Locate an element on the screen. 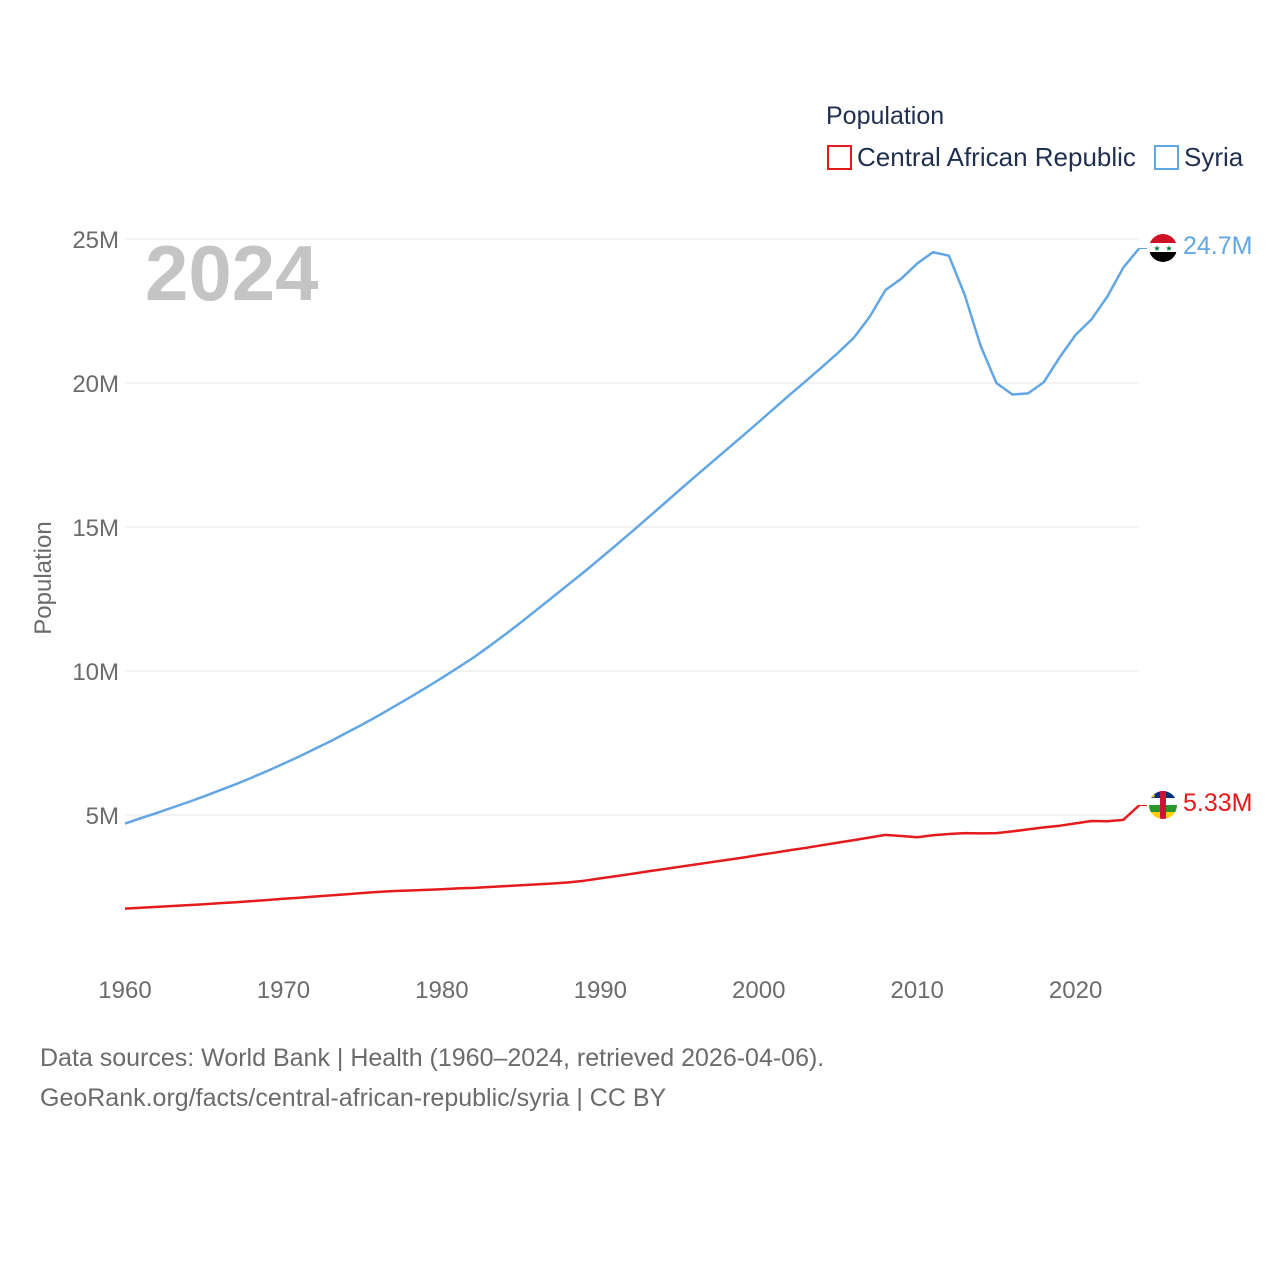 This screenshot has width=1280, height=1280. x-tick-label: 1970 is located at coordinates (283, 990).